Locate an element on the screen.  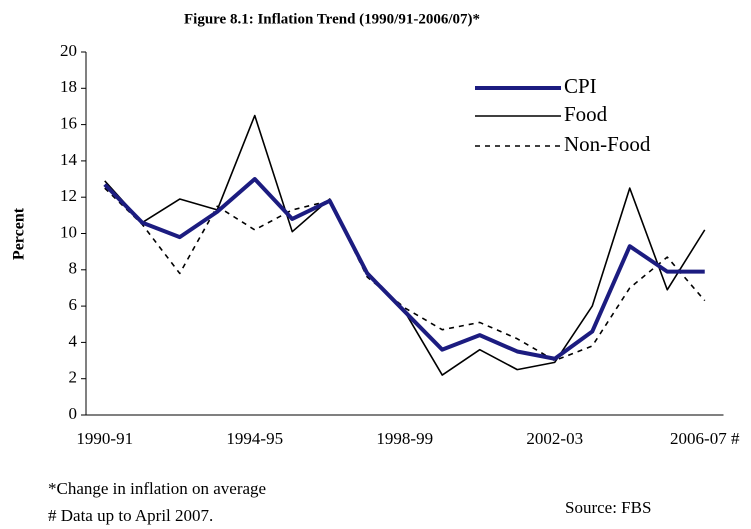
y-tick-label: 10 is located at coordinates (68, 231).